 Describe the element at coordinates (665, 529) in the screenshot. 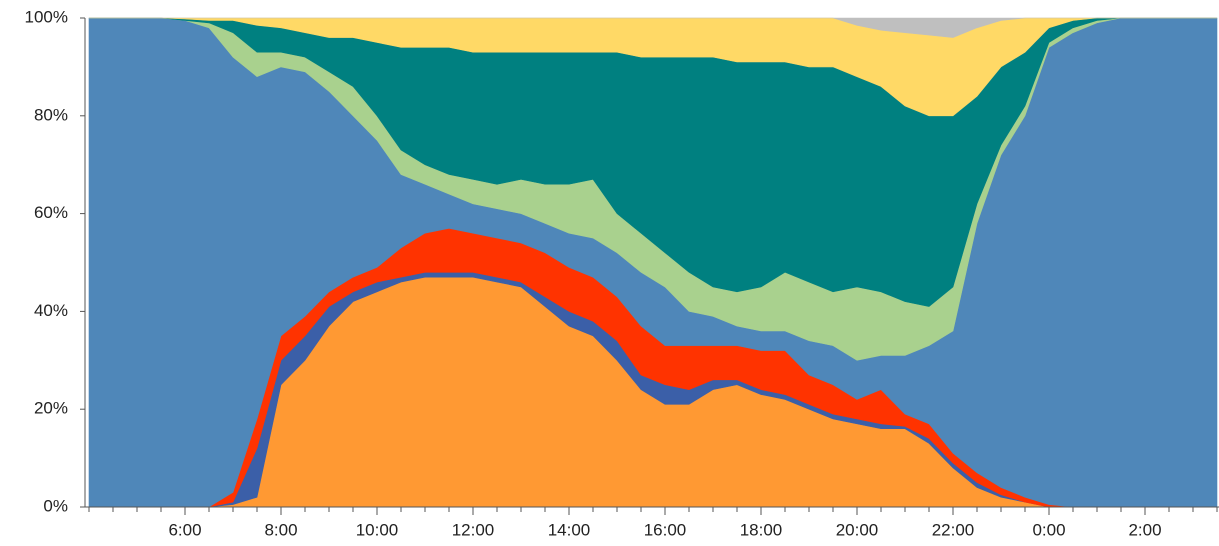

I see `x-tick-label: 16:00` at that location.